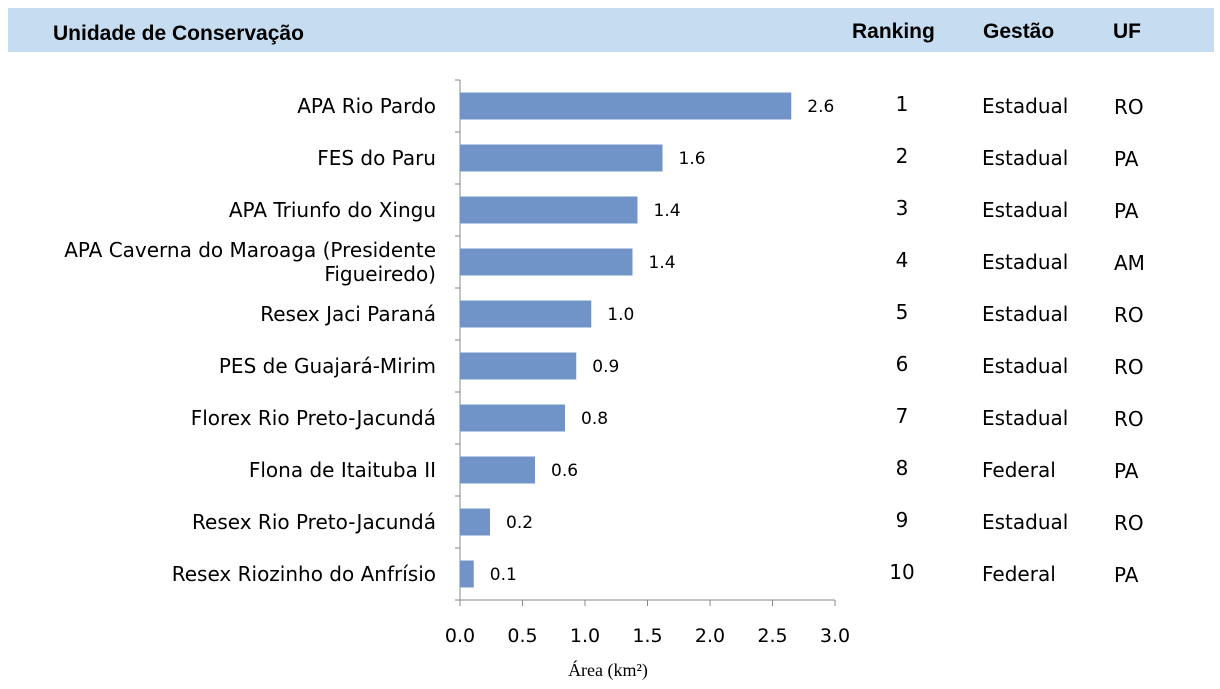 This screenshot has width=1220, height=689. I want to click on ranking-cell: 1, so click(902, 104).